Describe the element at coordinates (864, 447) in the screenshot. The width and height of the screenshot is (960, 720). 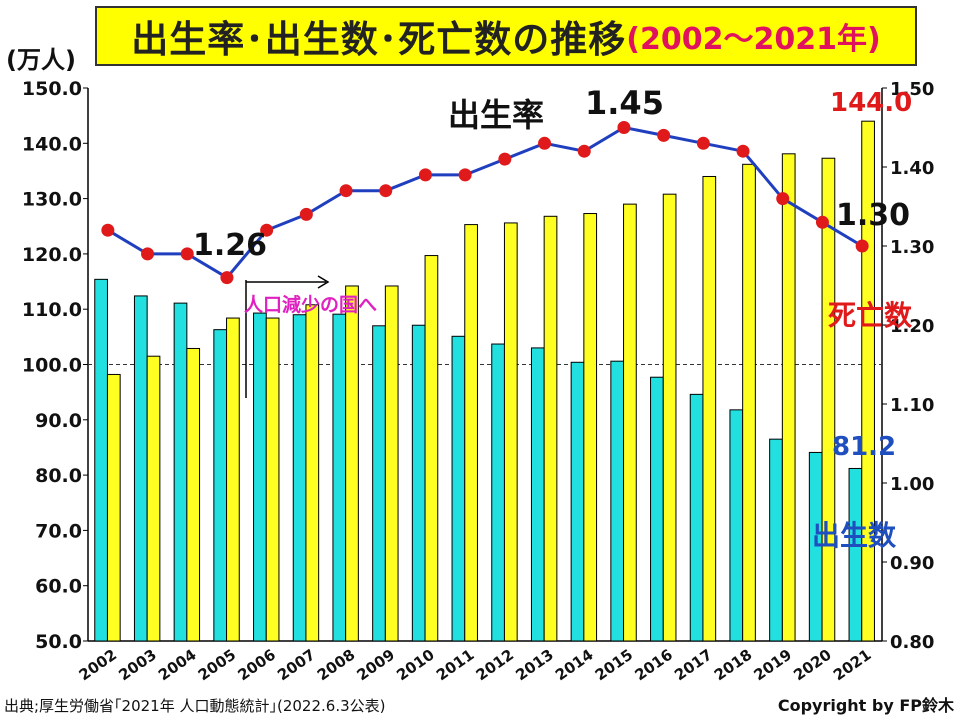
I see `birth-2021-label: 81.2` at that location.